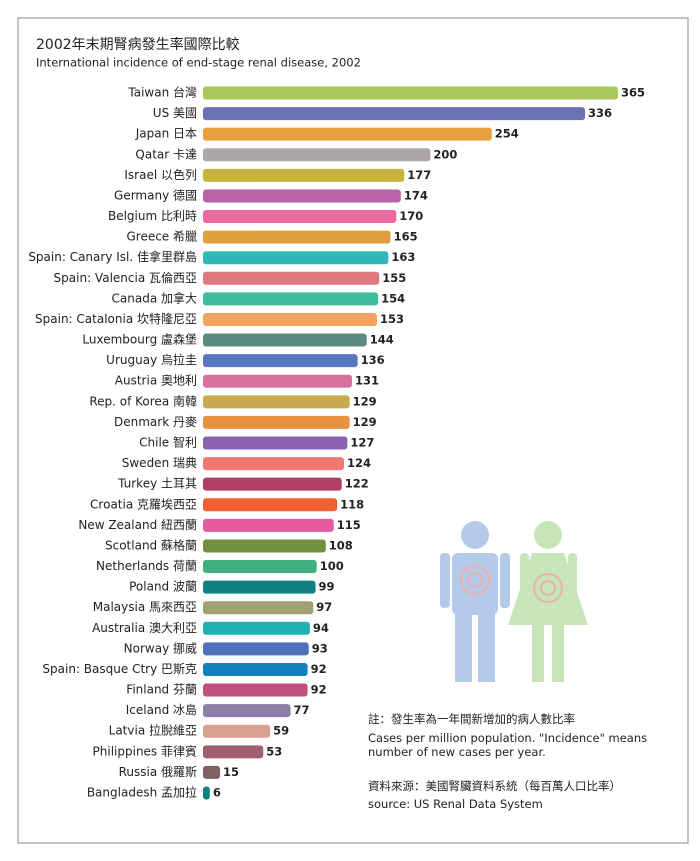 The height and width of the screenshot is (861, 700). I want to click on people-icon, so click(514, 601).